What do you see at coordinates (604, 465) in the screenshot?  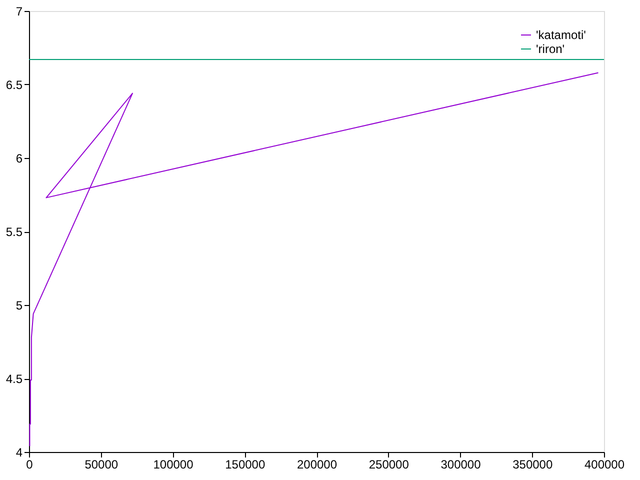 I see `x-tick-label: 400000` at bounding box center [604, 465].